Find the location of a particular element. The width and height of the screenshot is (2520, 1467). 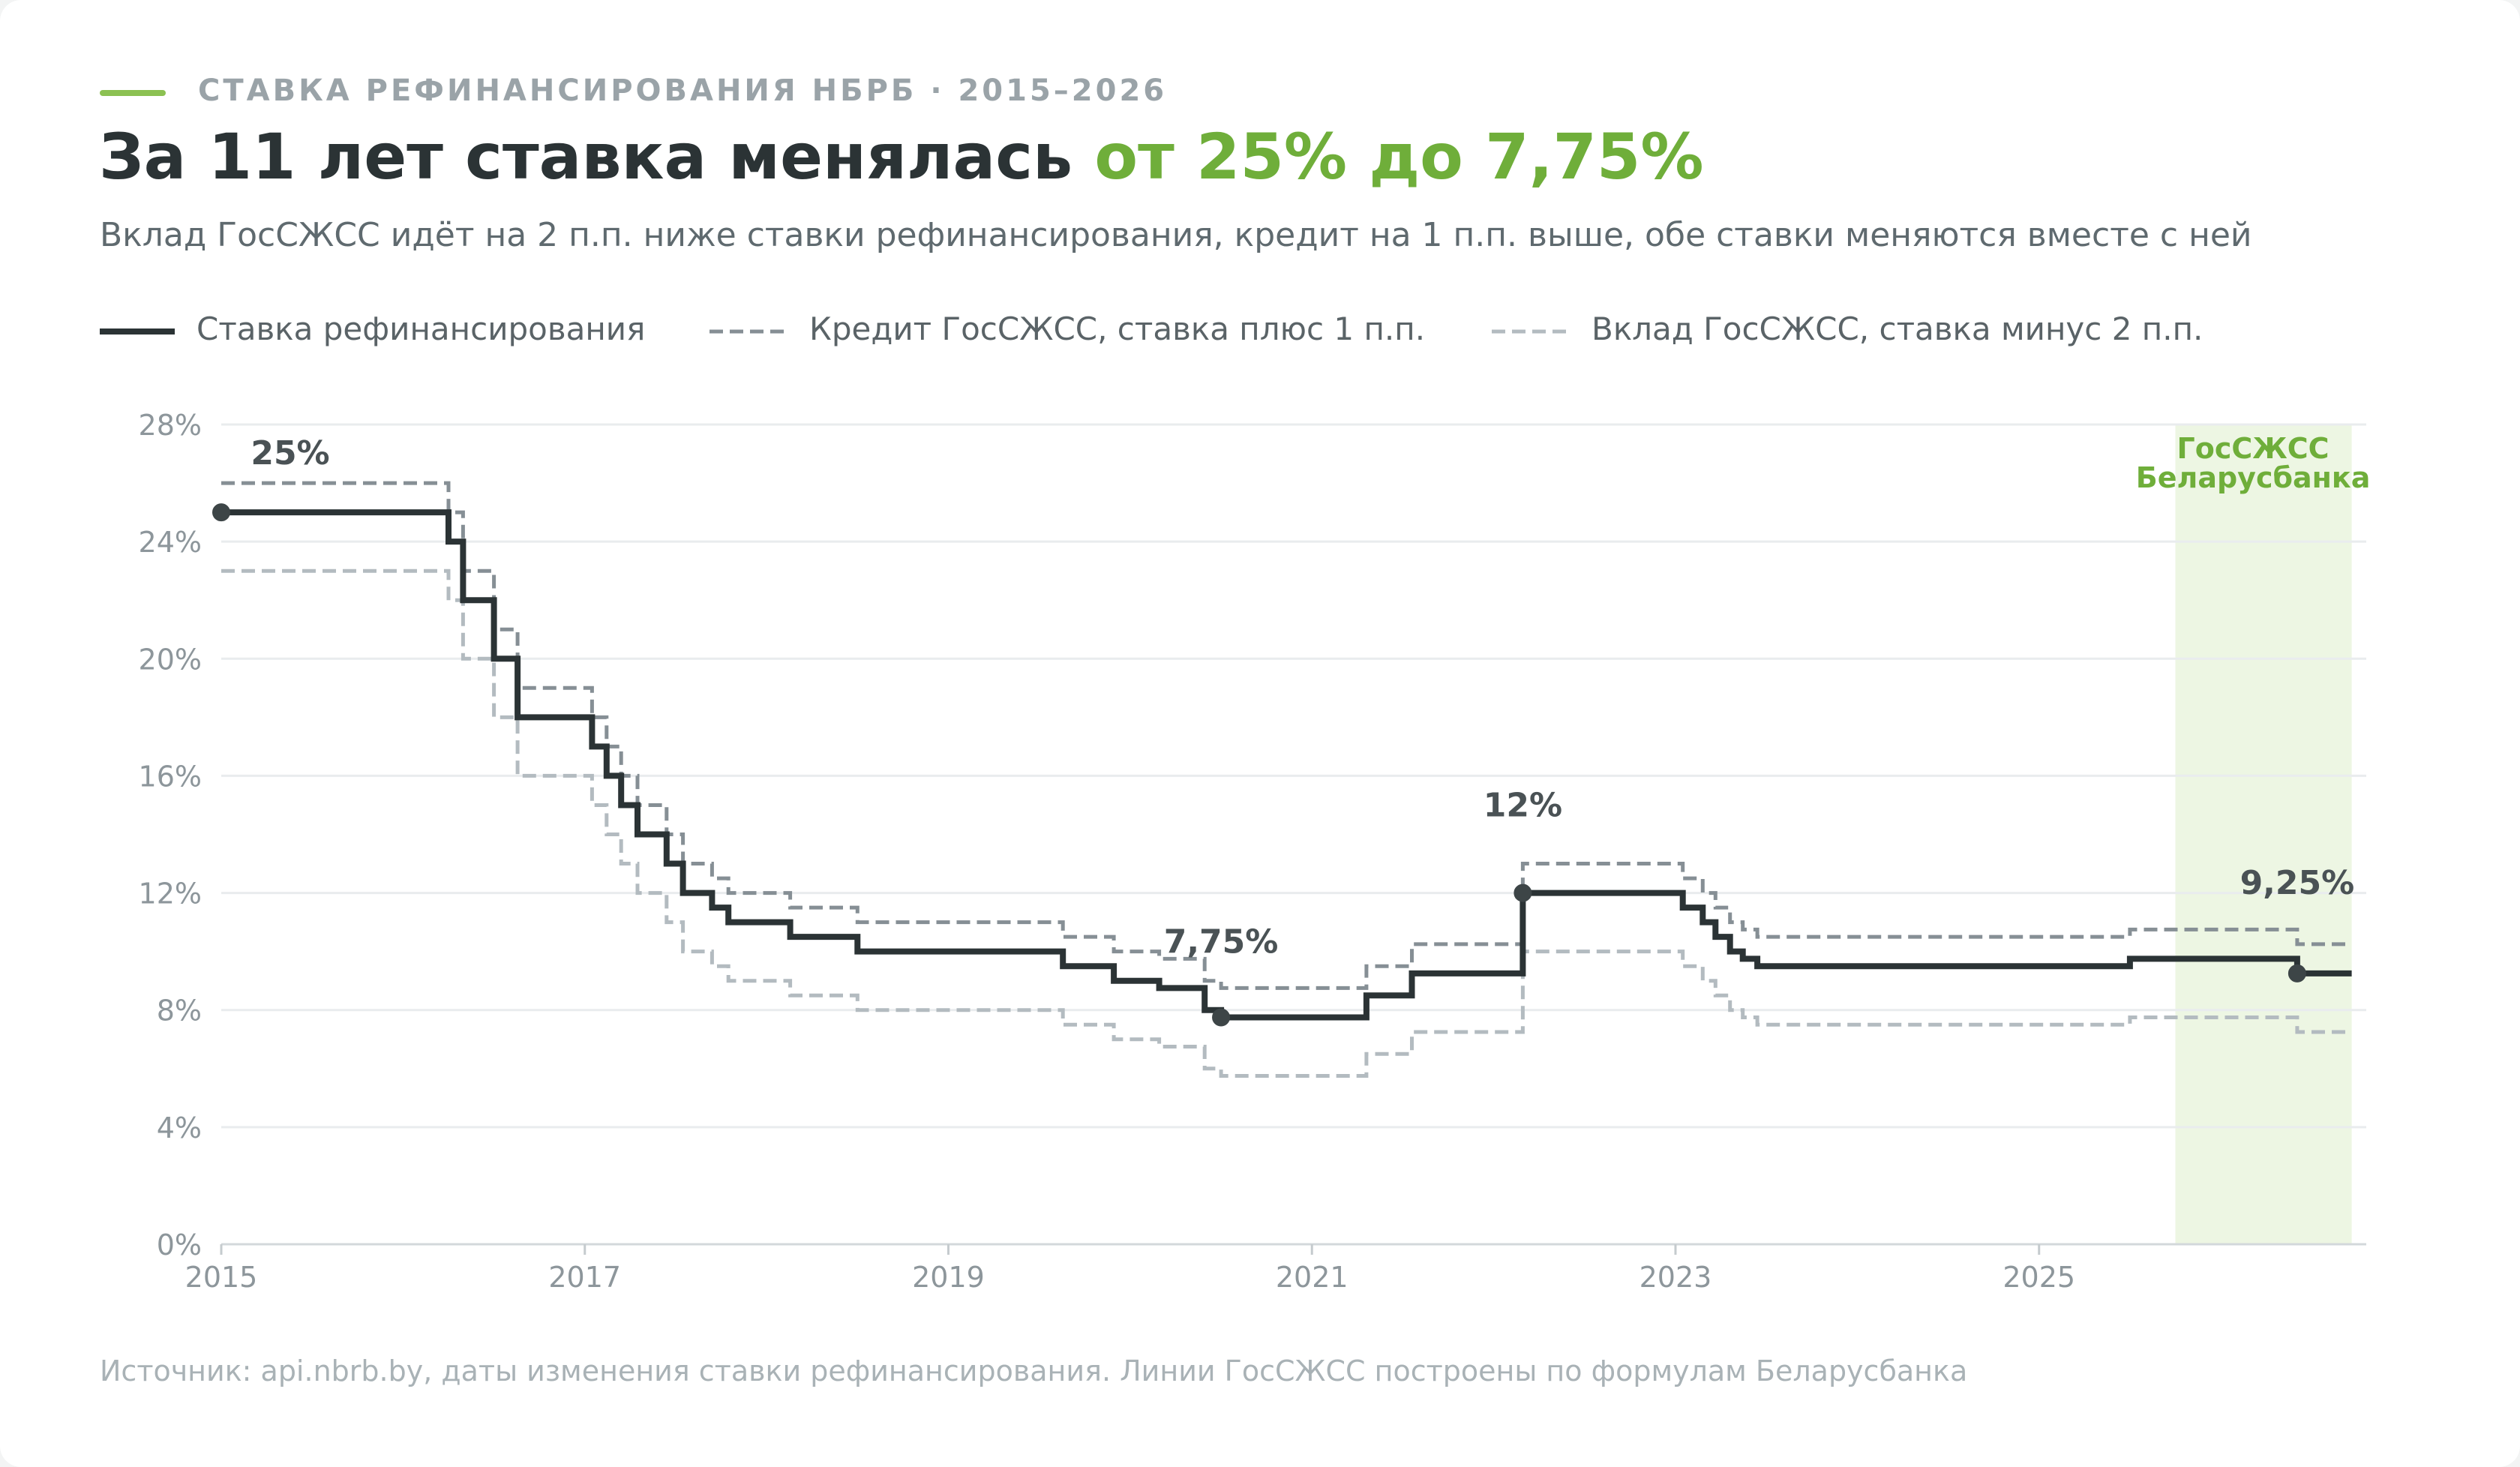

legend-swatch-credit-dashed is located at coordinates (749, 331).